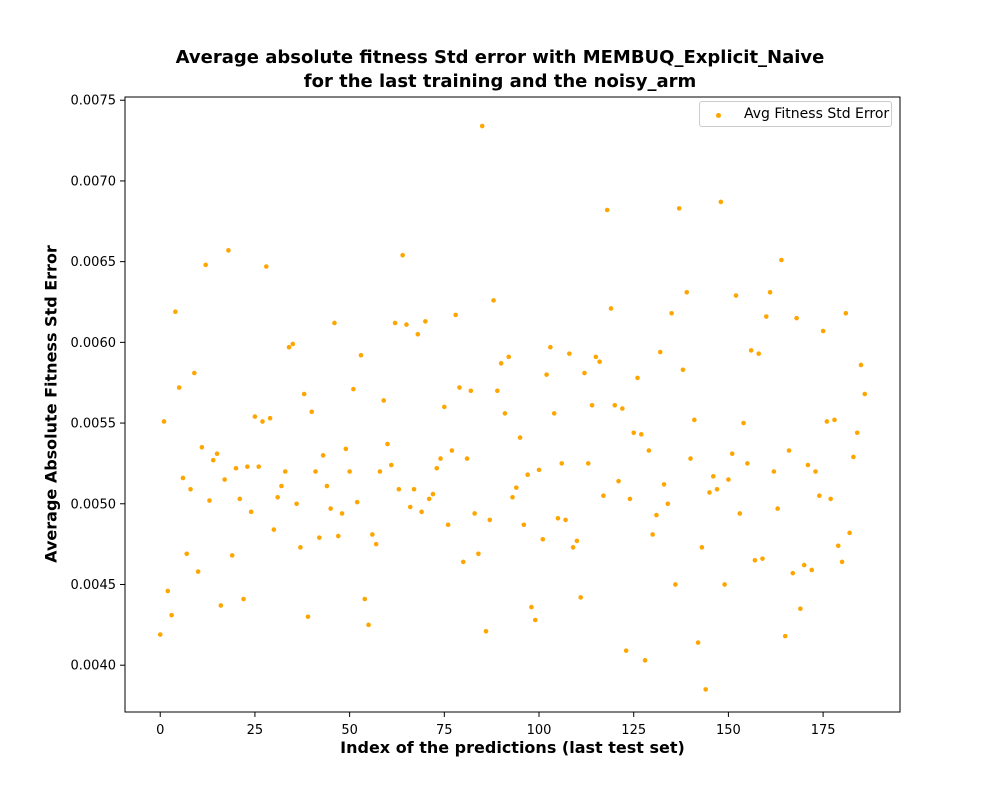  Describe the element at coordinates (51, 404) in the screenshot. I see `y-axis-label: Average Absolute Fitness Std Error` at that location.